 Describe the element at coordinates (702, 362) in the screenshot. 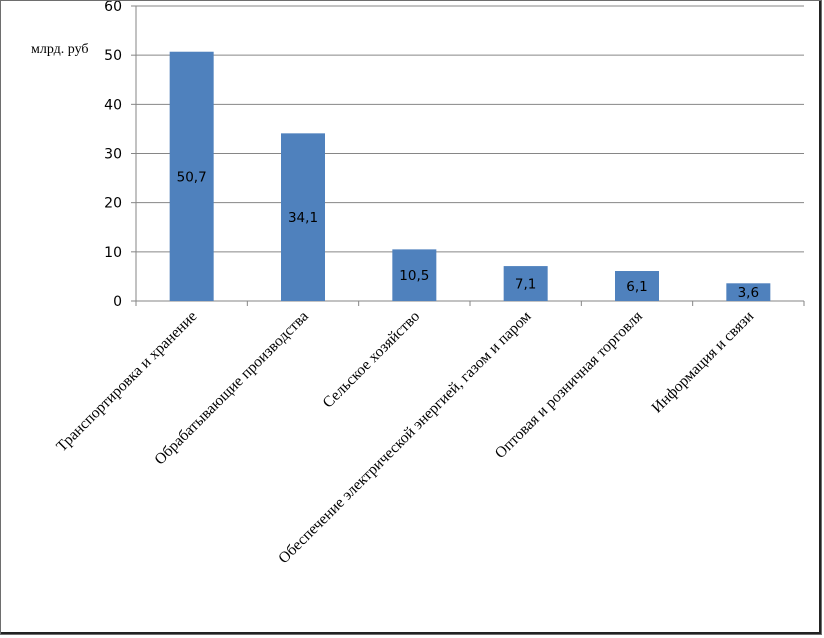

I see `x-category-label: Информация и связи` at that location.